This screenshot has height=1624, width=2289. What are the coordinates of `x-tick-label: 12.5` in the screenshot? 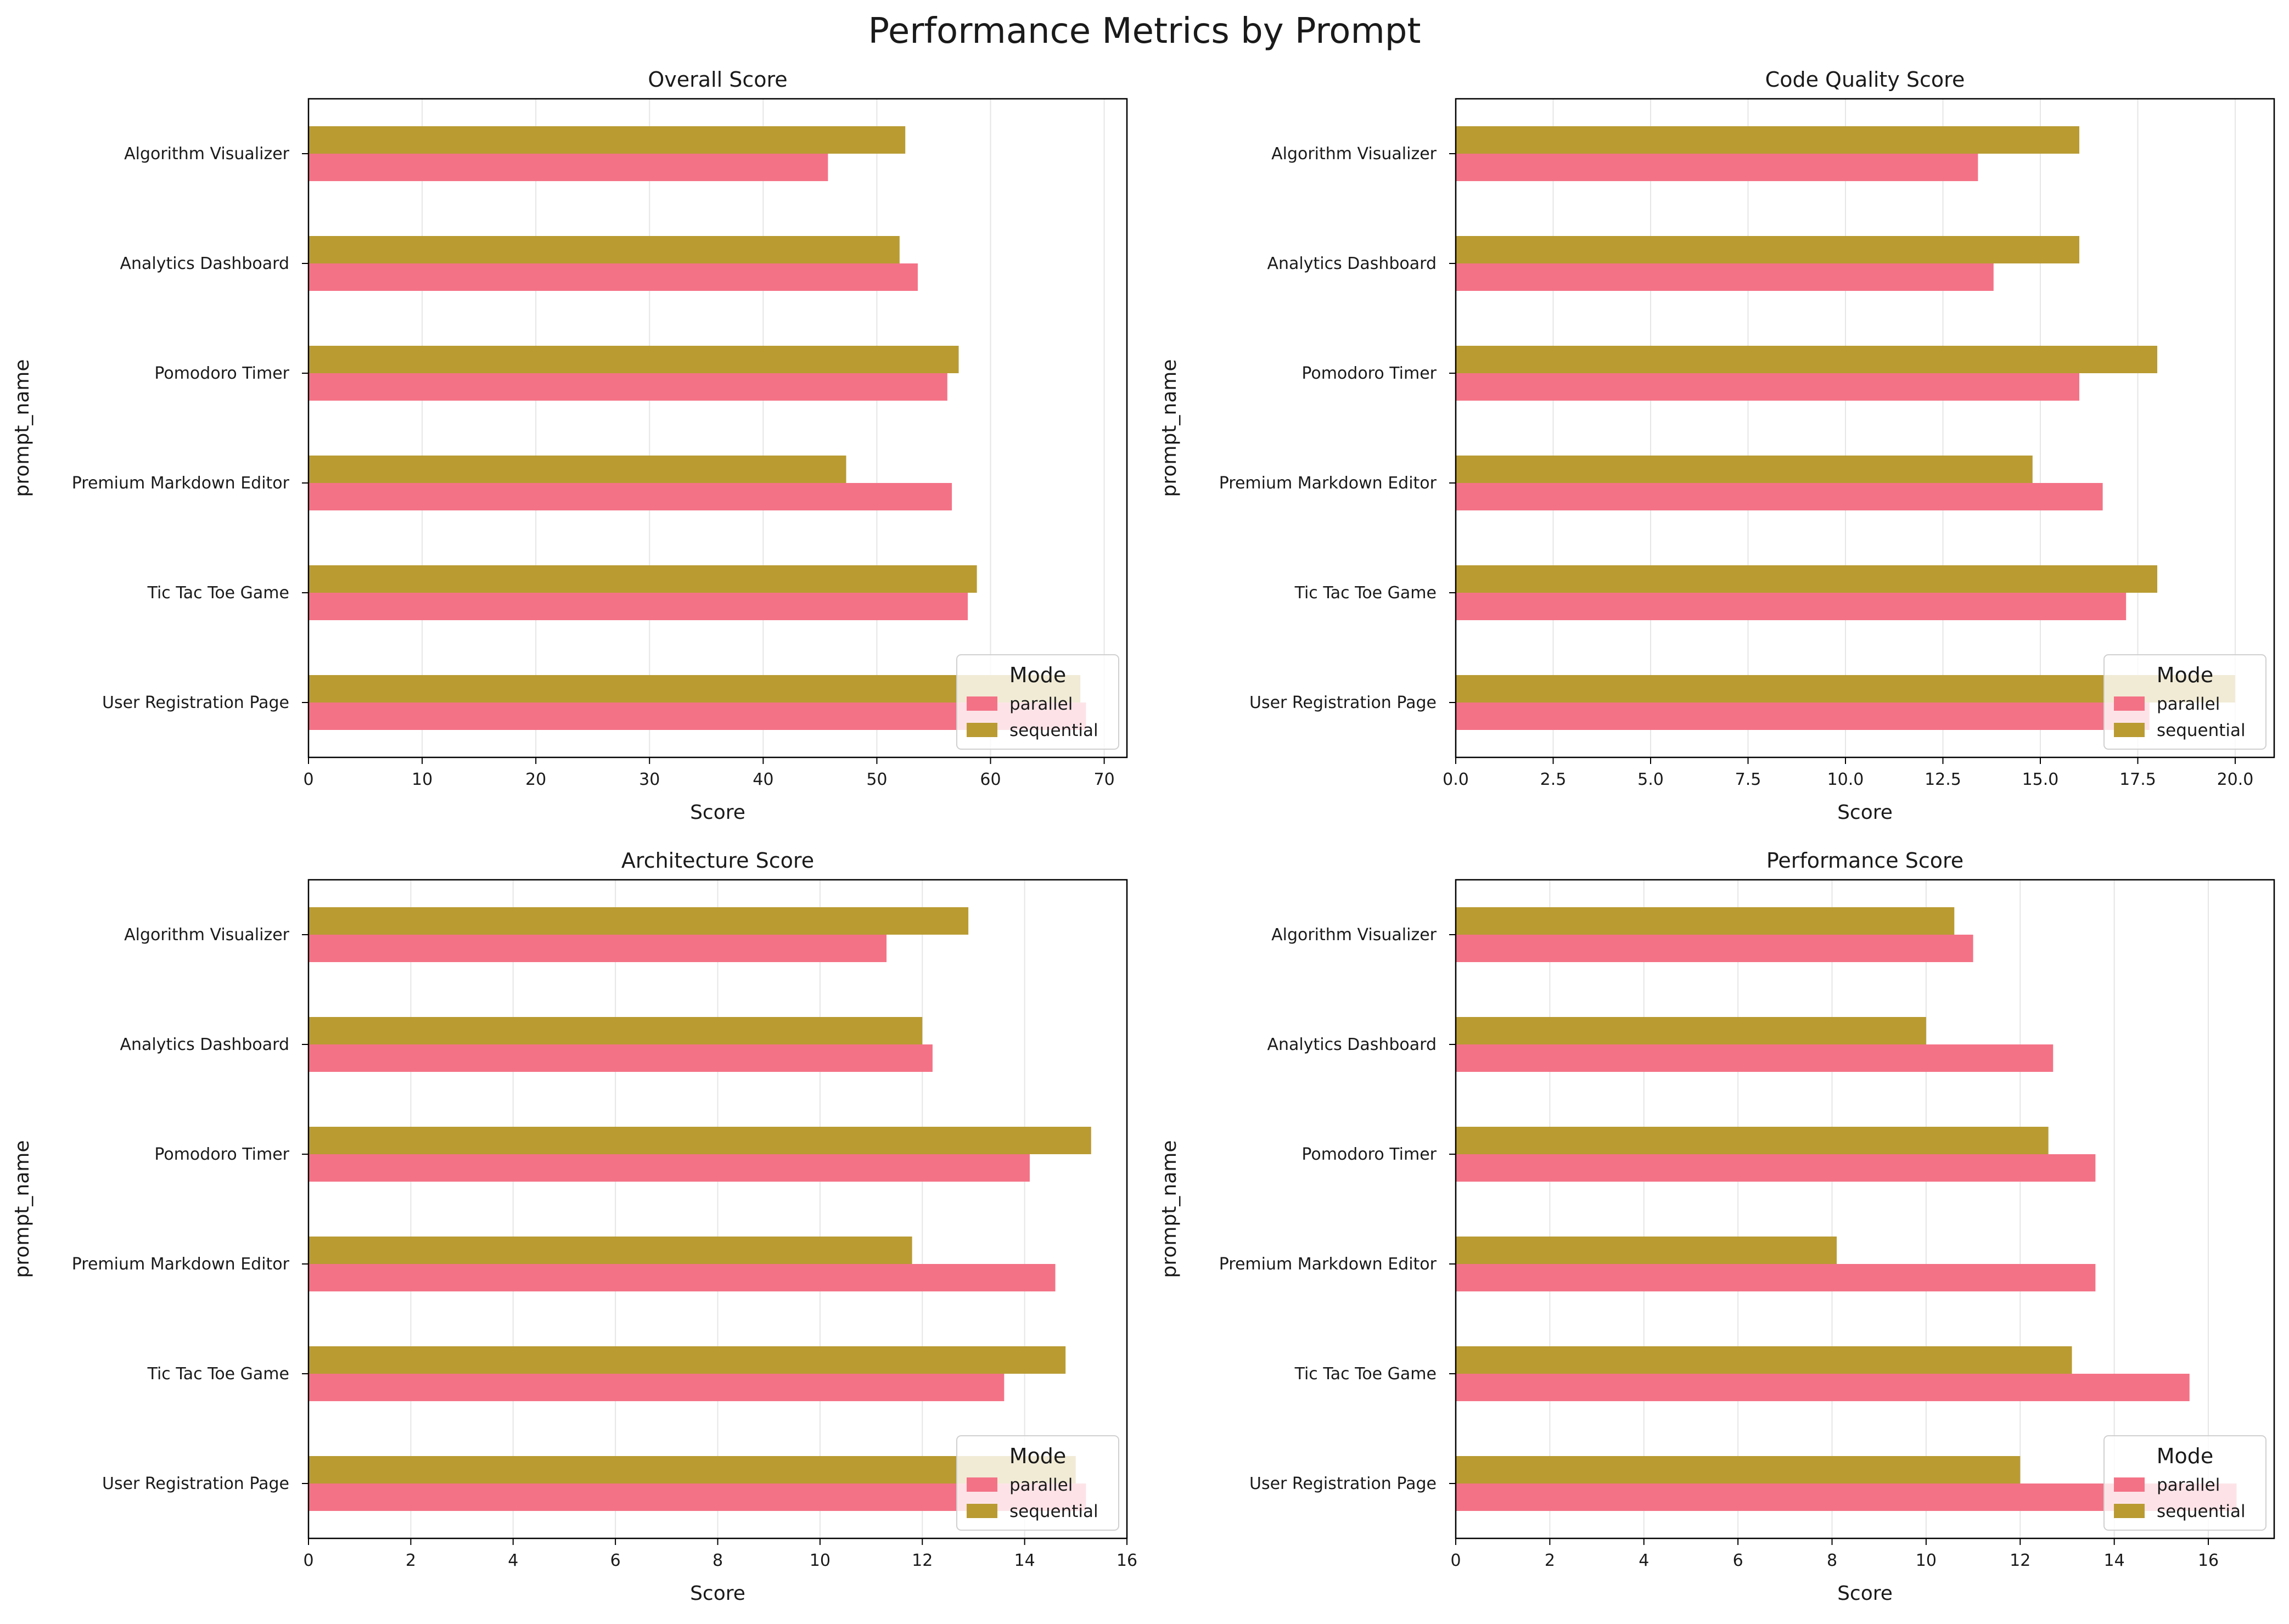 It's located at (1943, 779).